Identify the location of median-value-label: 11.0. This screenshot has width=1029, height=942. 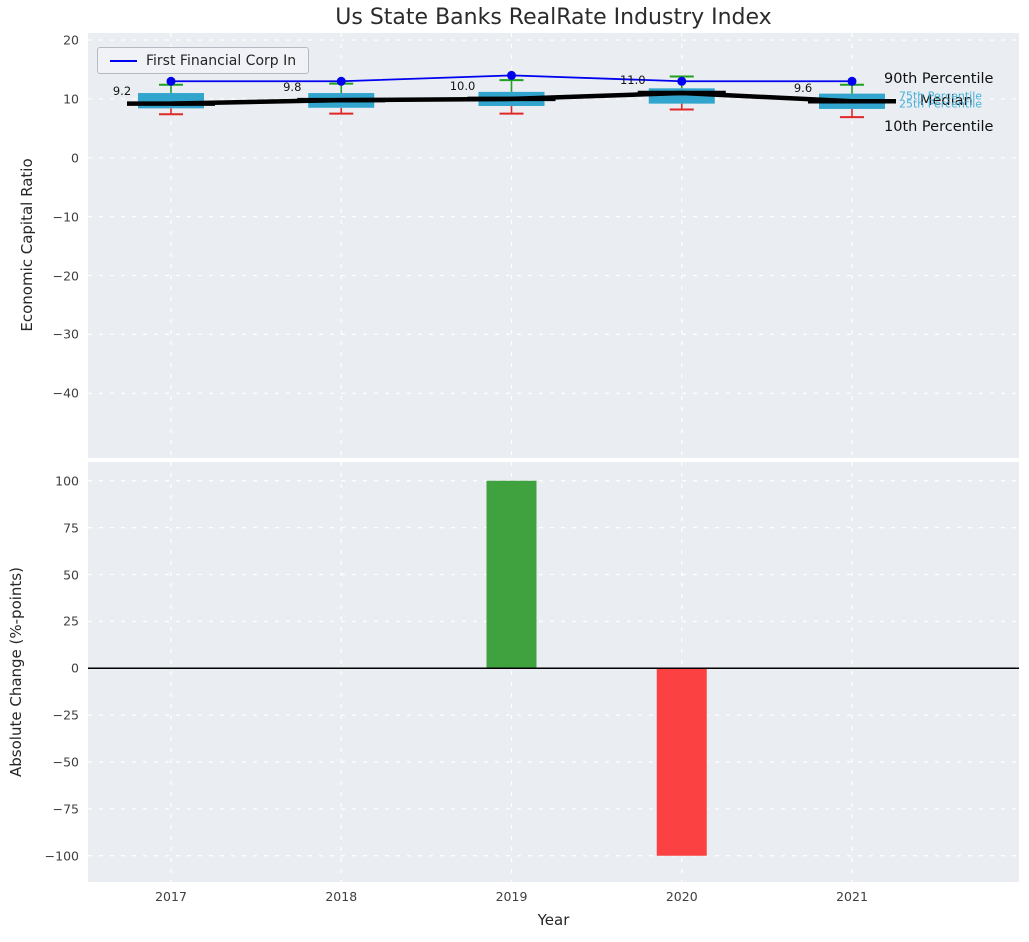
(632, 80).